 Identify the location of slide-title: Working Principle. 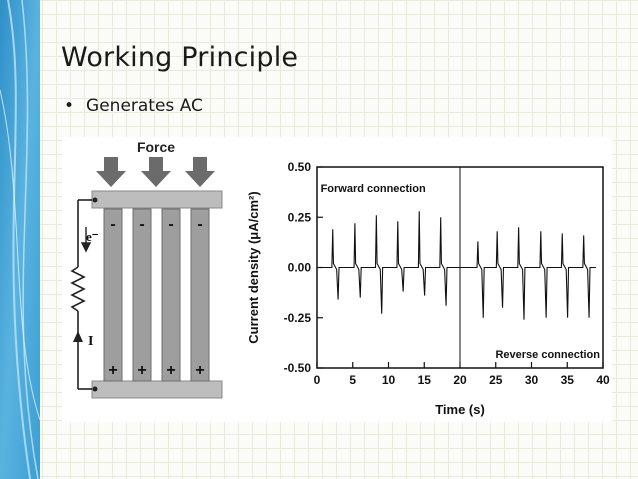
(180, 57).